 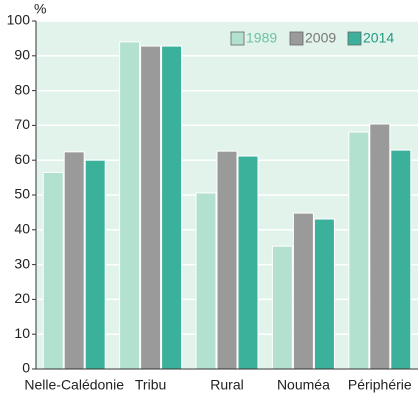 I want to click on x-tick-label: Tribu, so click(x=150, y=385).